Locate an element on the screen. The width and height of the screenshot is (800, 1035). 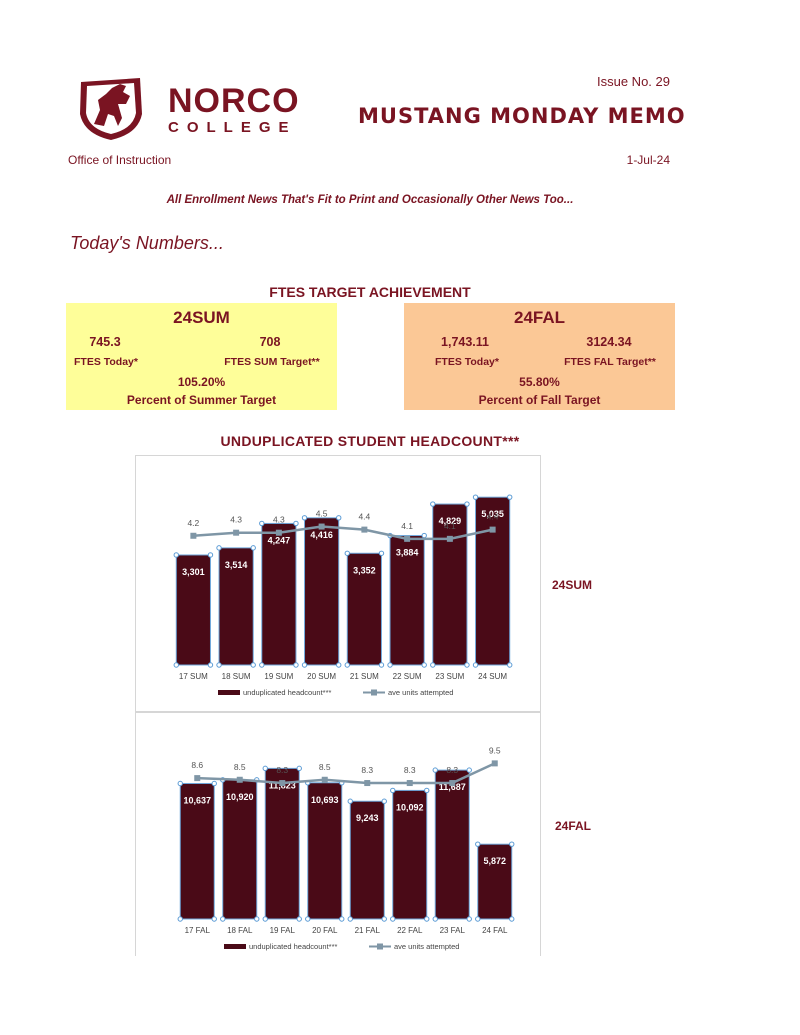
x-tick-label: 23 FAL is located at coordinates (453, 930).